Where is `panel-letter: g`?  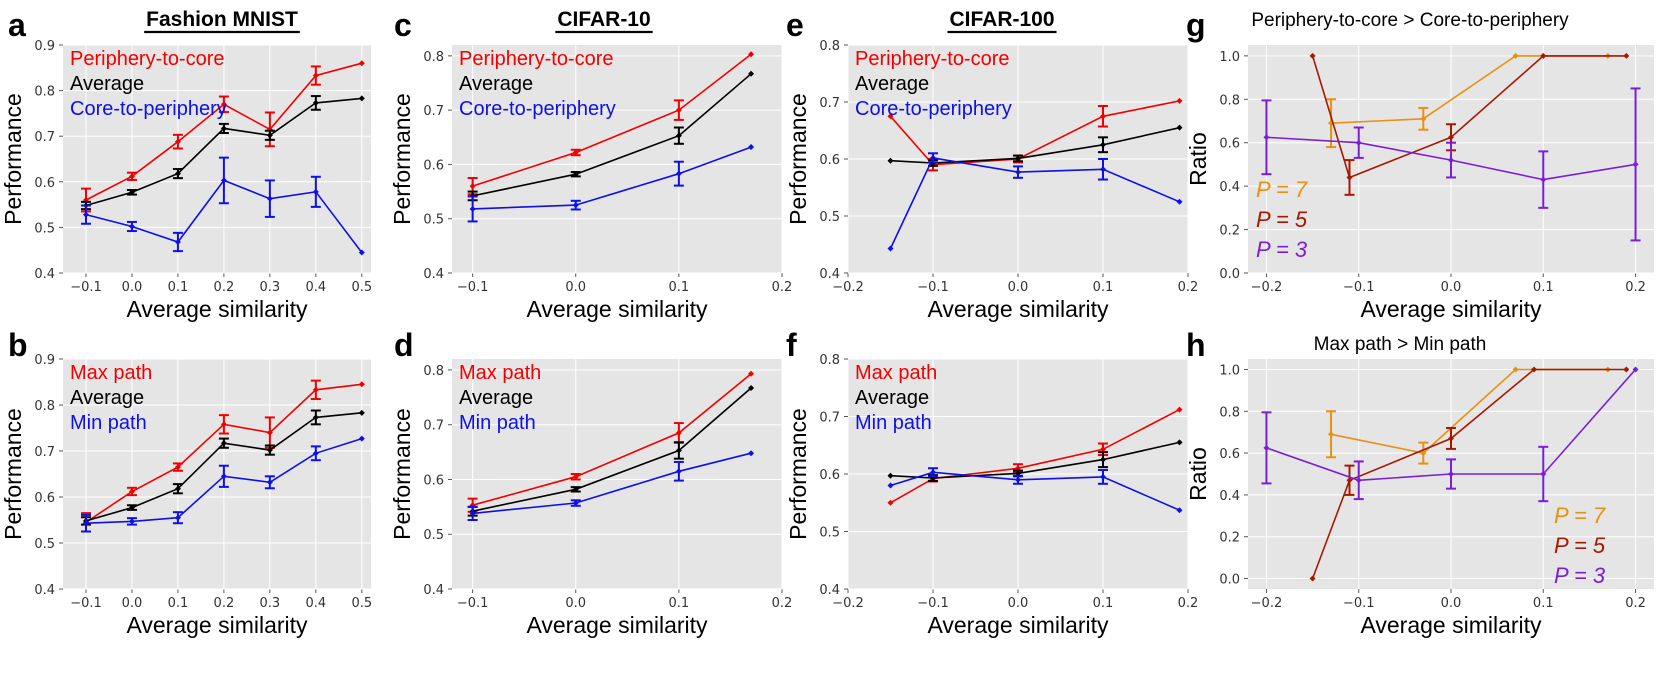 panel-letter: g is located at coordinates (1196, 25).